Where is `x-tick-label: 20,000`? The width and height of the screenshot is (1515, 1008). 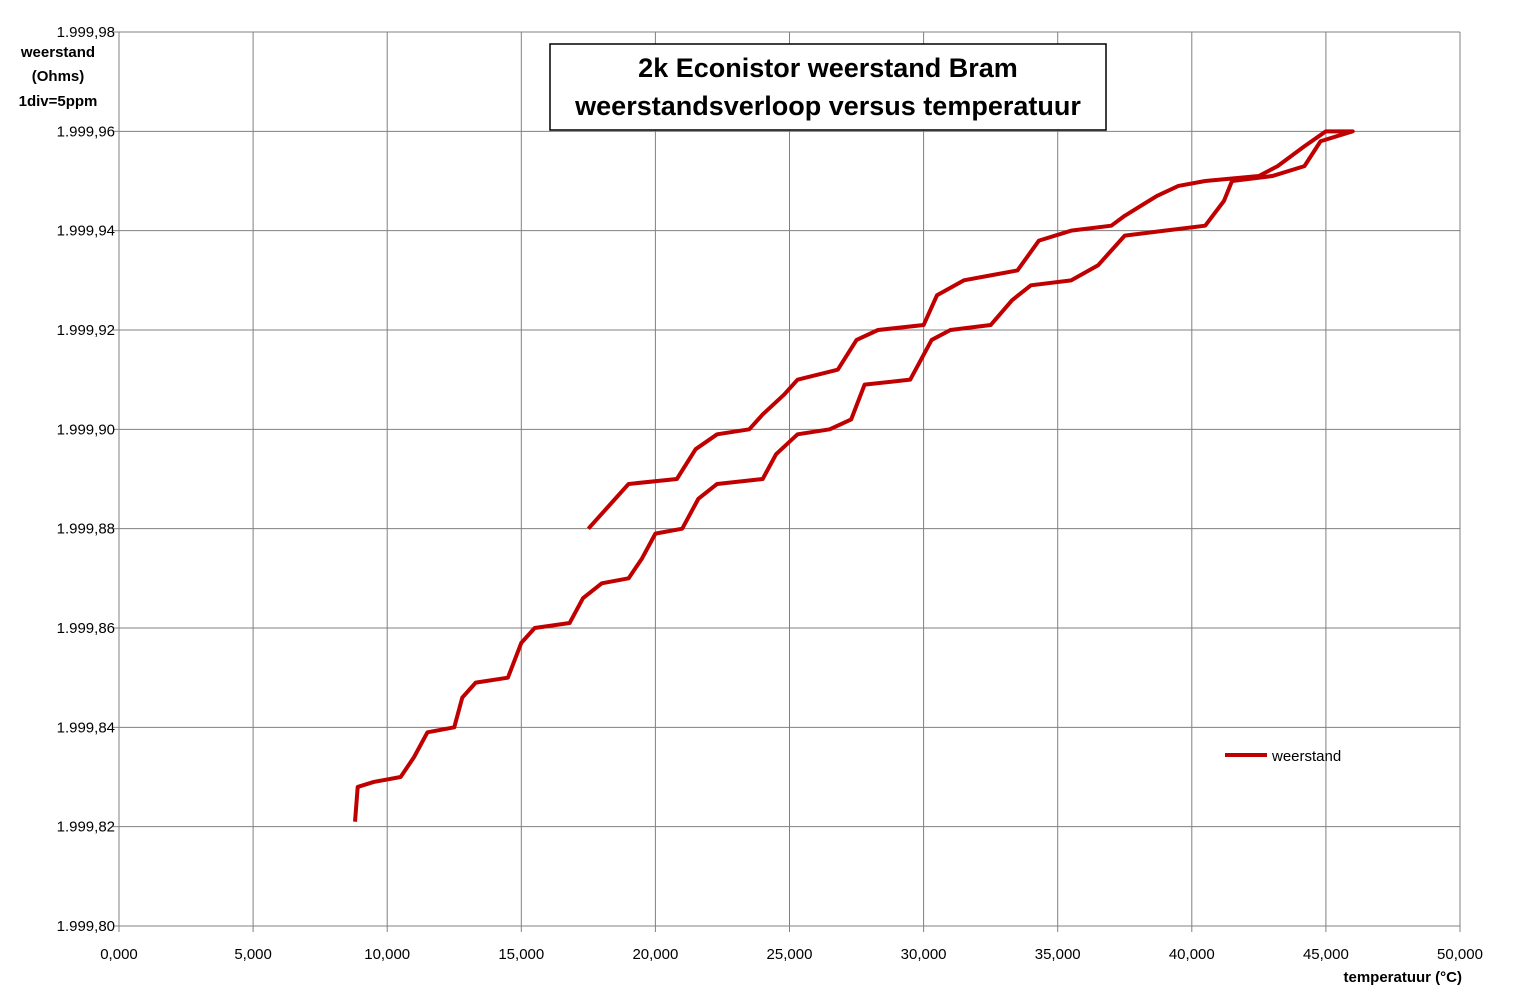
x-tick-label: 20,000 is located at coordinates (655, 954).